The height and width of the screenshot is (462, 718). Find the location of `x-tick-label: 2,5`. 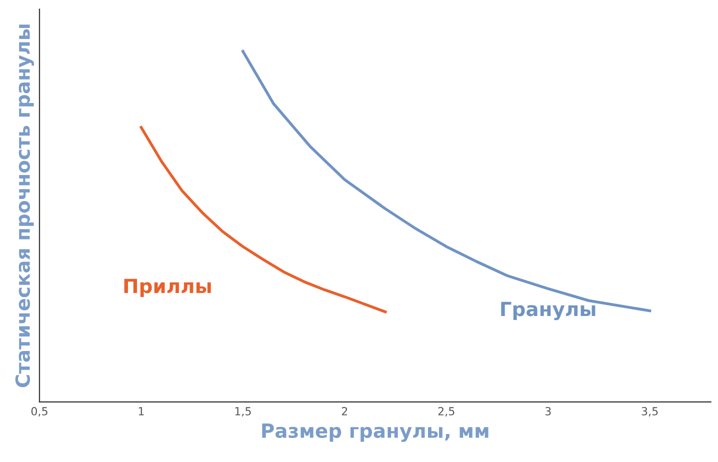

x-tick-label: 2,5 is located at coordinates (446, 411).